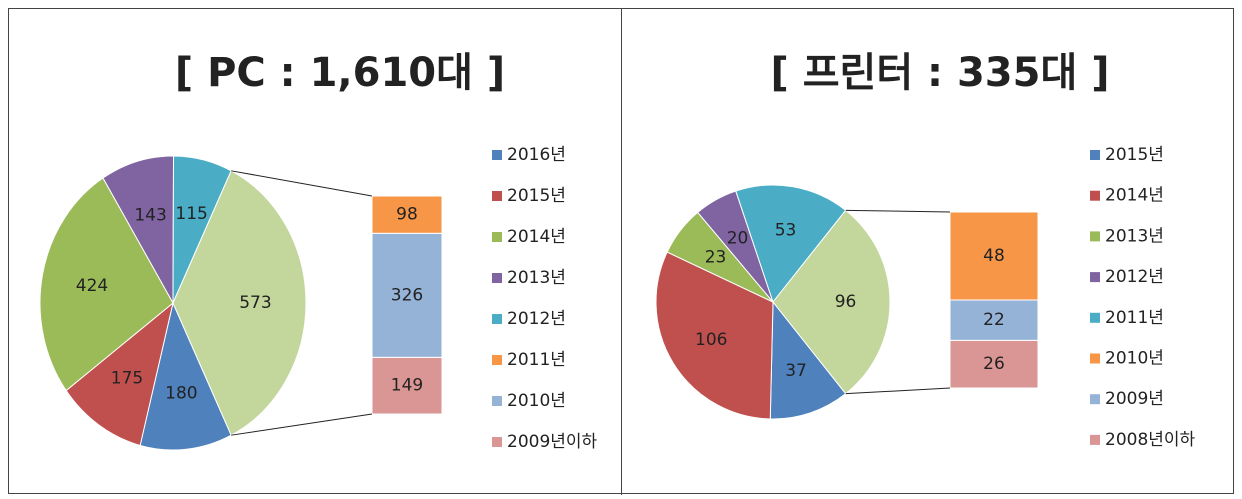 Image resolution: width=1242 pixels, height=499 pixels. Describe the element at coordinates (716, 258) in the screenshot. I see `data-label: 23` at that location.